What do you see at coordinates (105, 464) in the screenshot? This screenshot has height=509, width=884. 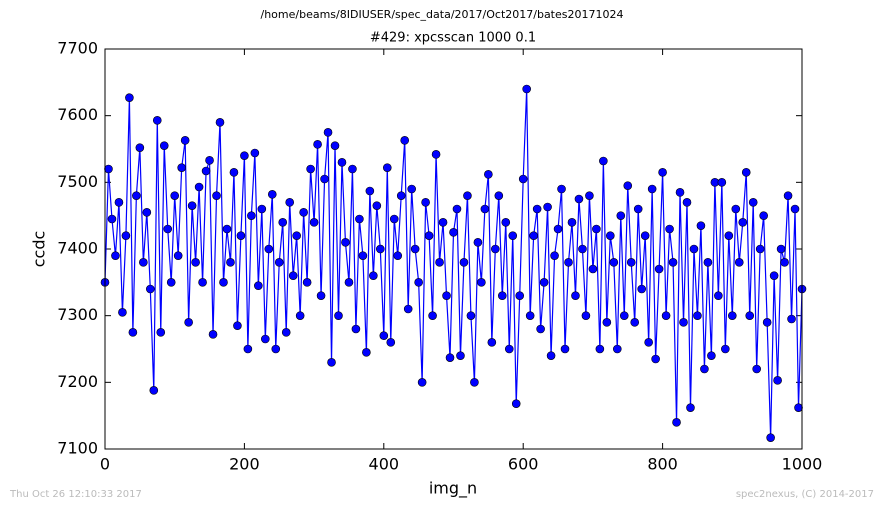 I see `x-tick-label: 0` at bounding box center [105, 464].